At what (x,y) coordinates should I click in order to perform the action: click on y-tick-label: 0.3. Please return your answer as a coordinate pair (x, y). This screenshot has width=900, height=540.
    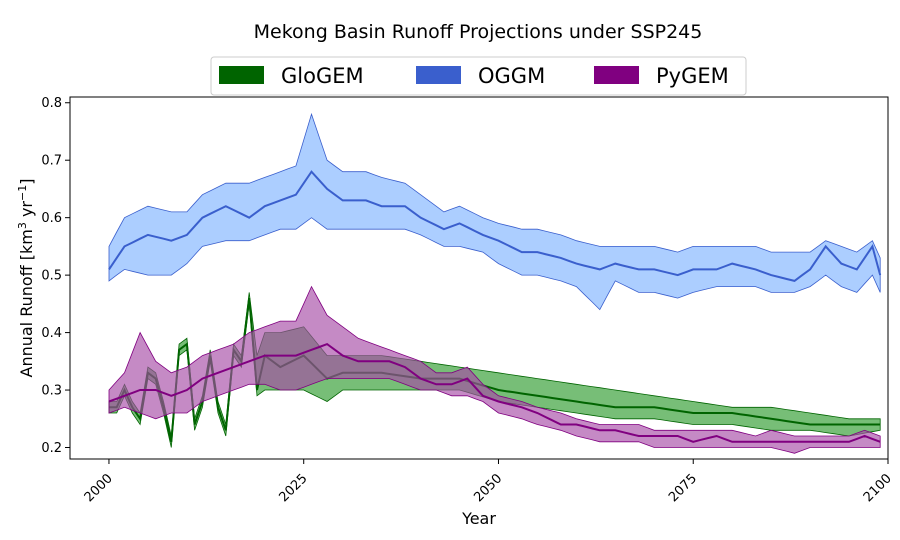
    Looking at the image, I should click on (51, 391).